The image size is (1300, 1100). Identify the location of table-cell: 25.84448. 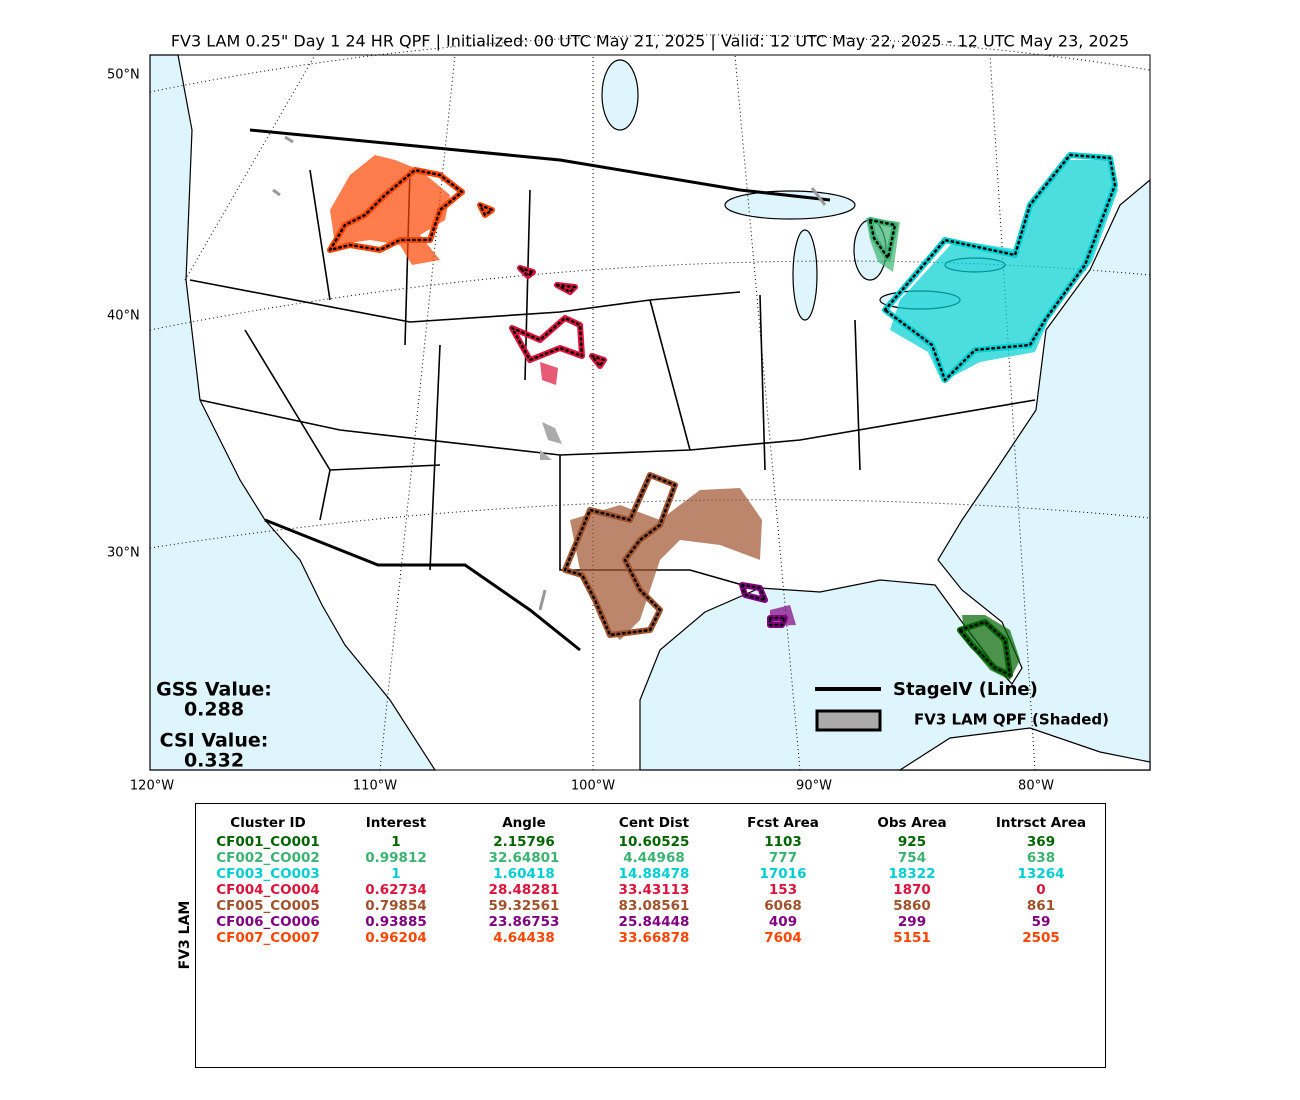
(654, 922).